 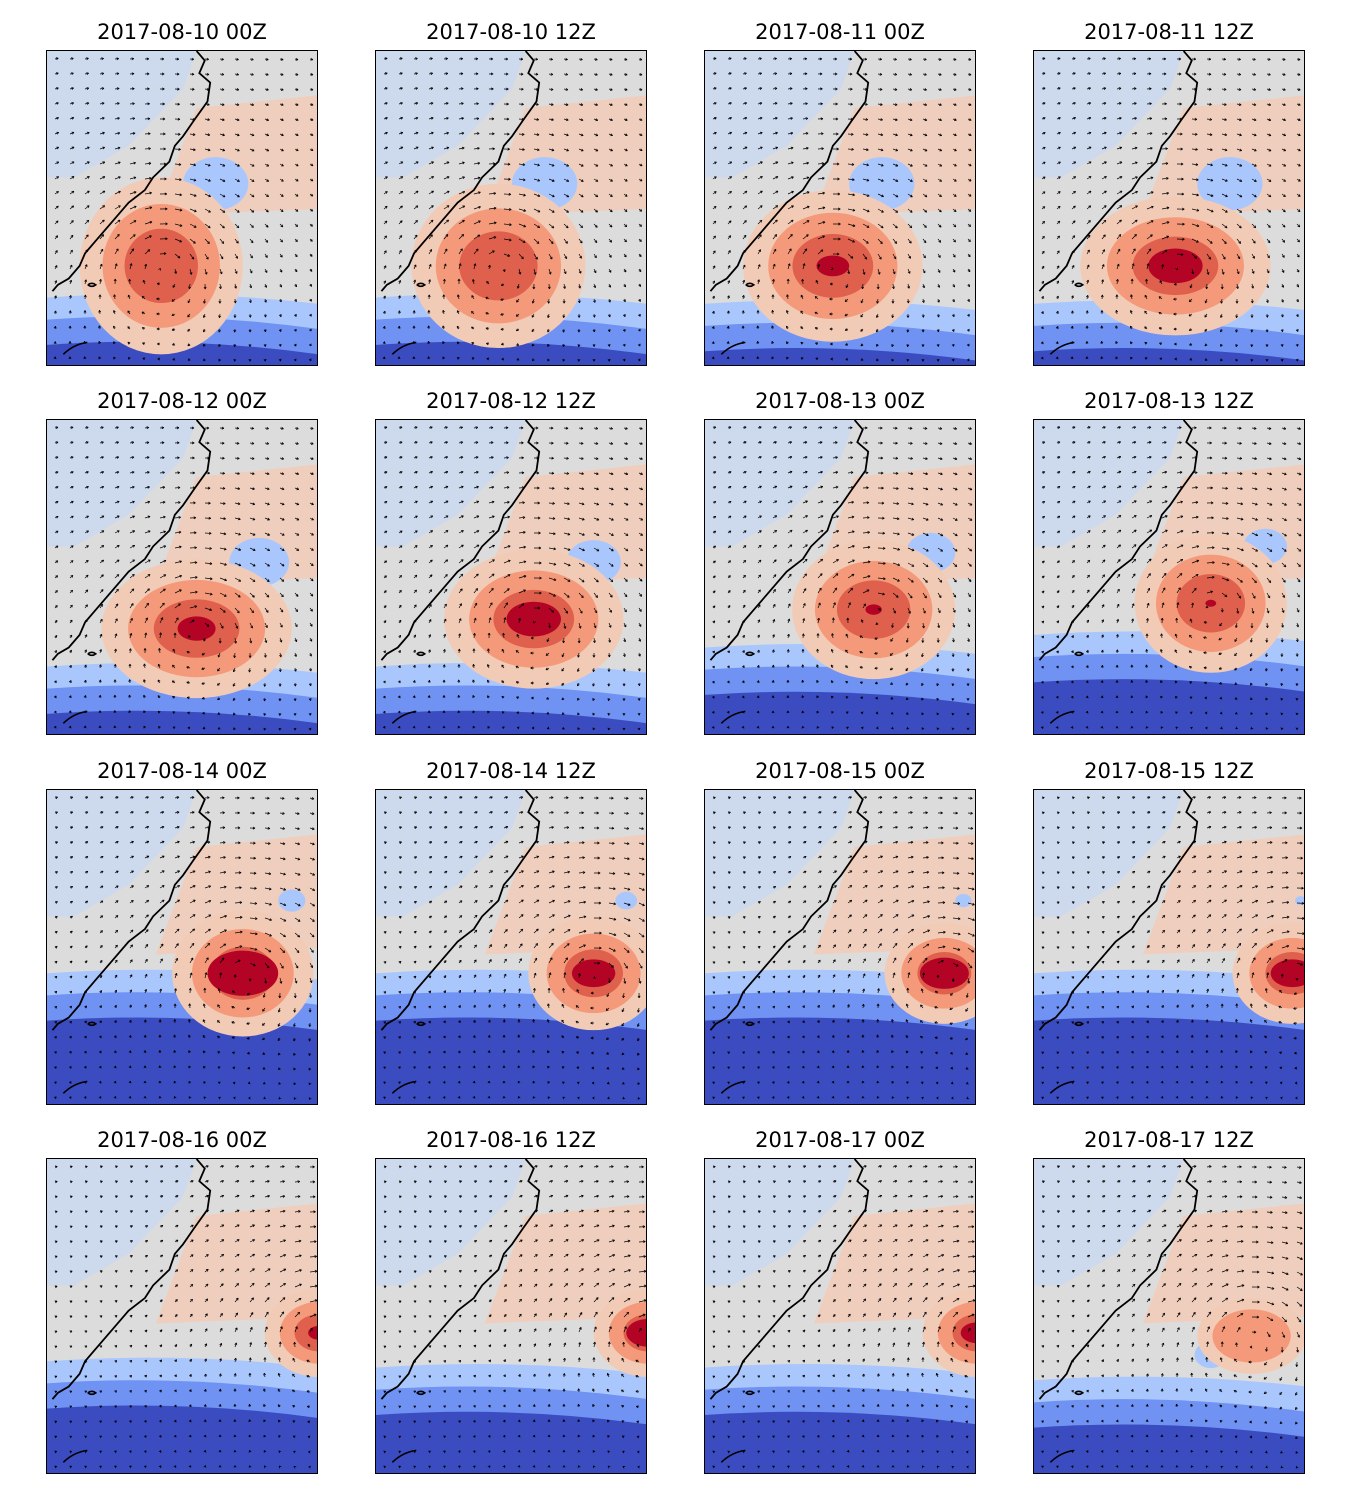 I want to click on map-panel: 2017-08-14 12Z, so click(x=511, y=931).